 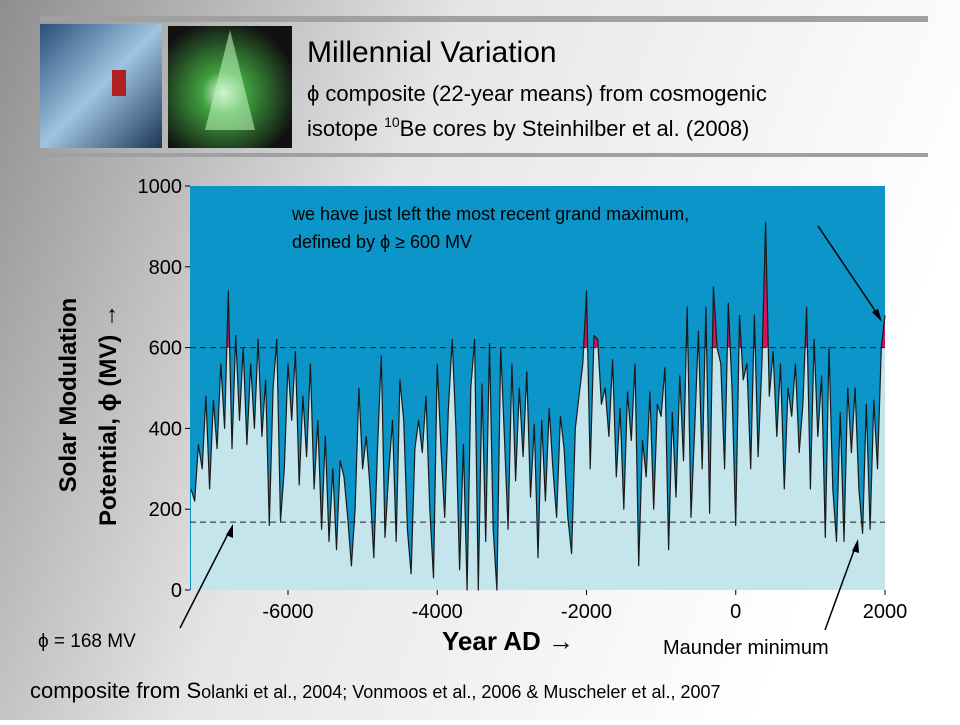 I want to click on y-tick-label: 400, so click(x=165, y=429).